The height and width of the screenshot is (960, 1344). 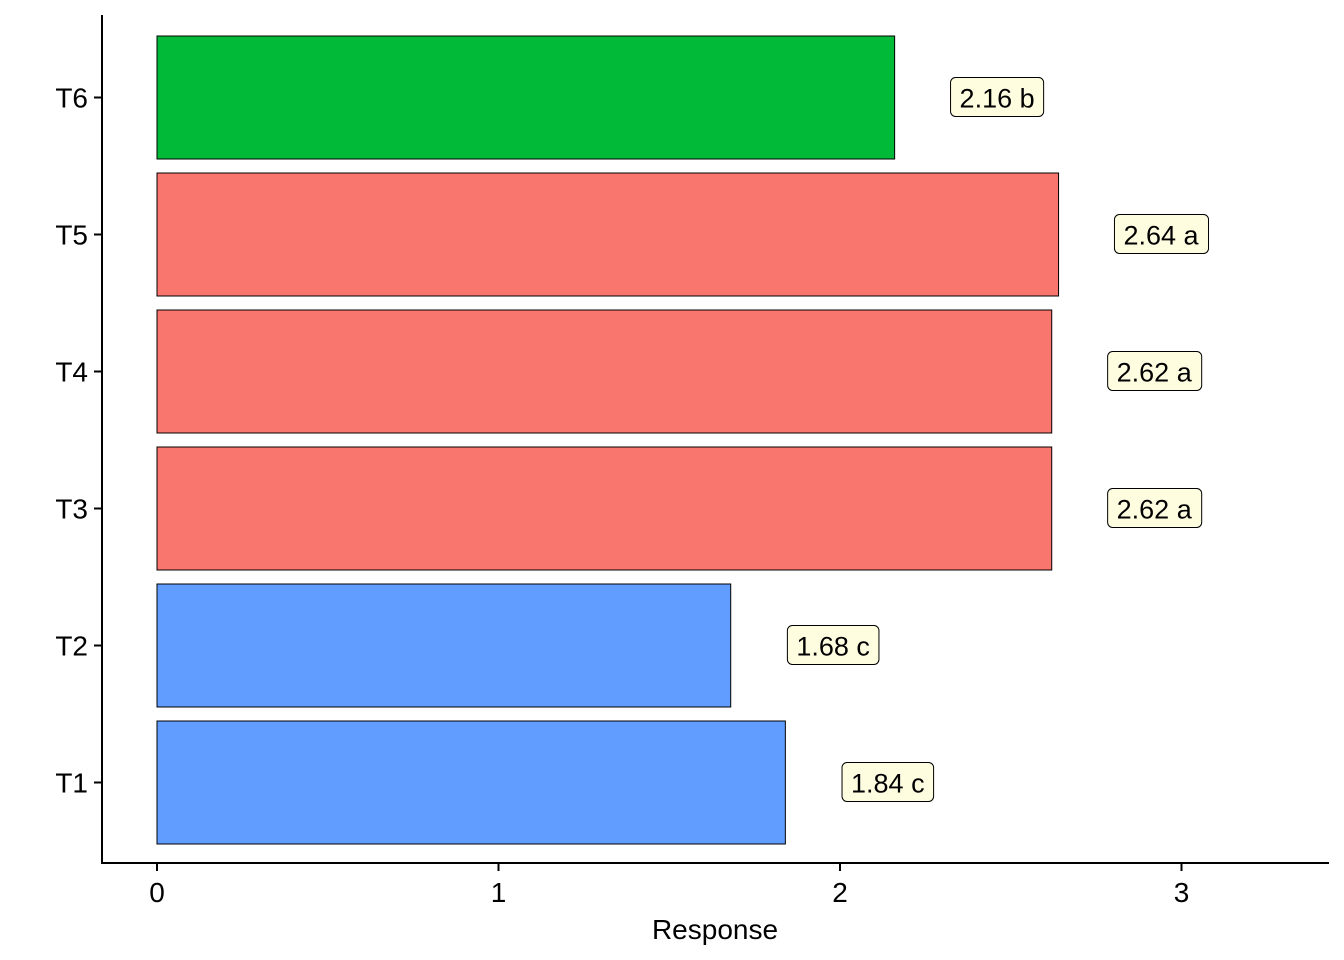 I want to click on data-label-t4: 2.62 a, so click(x=1155, y=373).